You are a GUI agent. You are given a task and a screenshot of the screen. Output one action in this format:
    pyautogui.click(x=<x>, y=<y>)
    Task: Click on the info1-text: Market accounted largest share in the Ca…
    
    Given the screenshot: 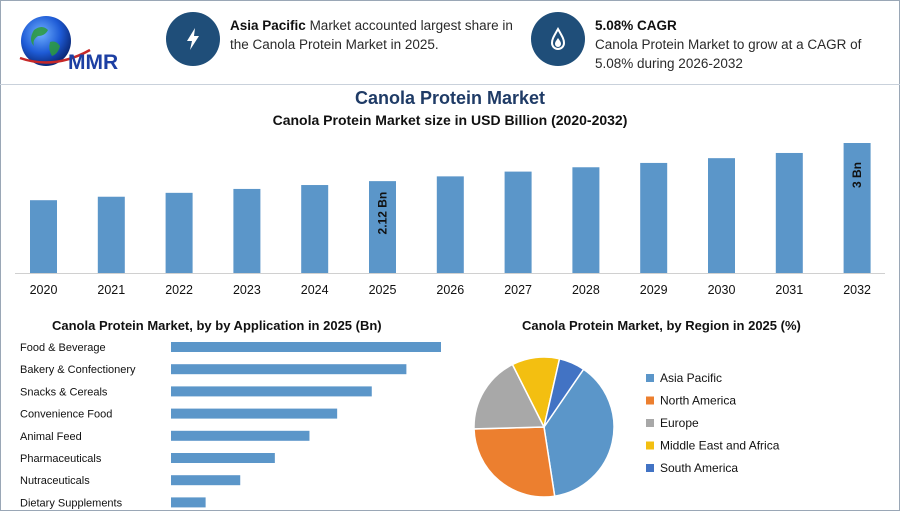 What is the action you would take?
    pyautogui.click(x=371, y=35)
    